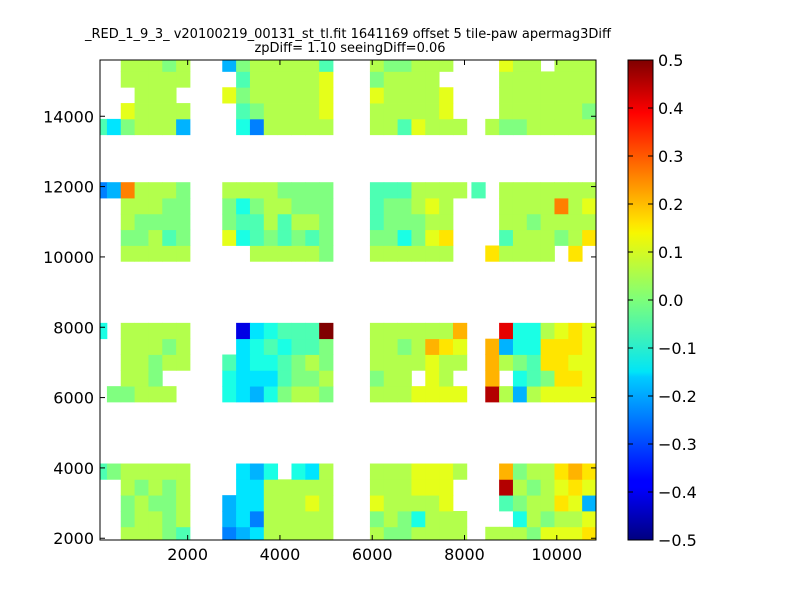 The height and width of the screenshot is (600, 800). I want to click on y-tick-label: 12000, so click(68, 187).